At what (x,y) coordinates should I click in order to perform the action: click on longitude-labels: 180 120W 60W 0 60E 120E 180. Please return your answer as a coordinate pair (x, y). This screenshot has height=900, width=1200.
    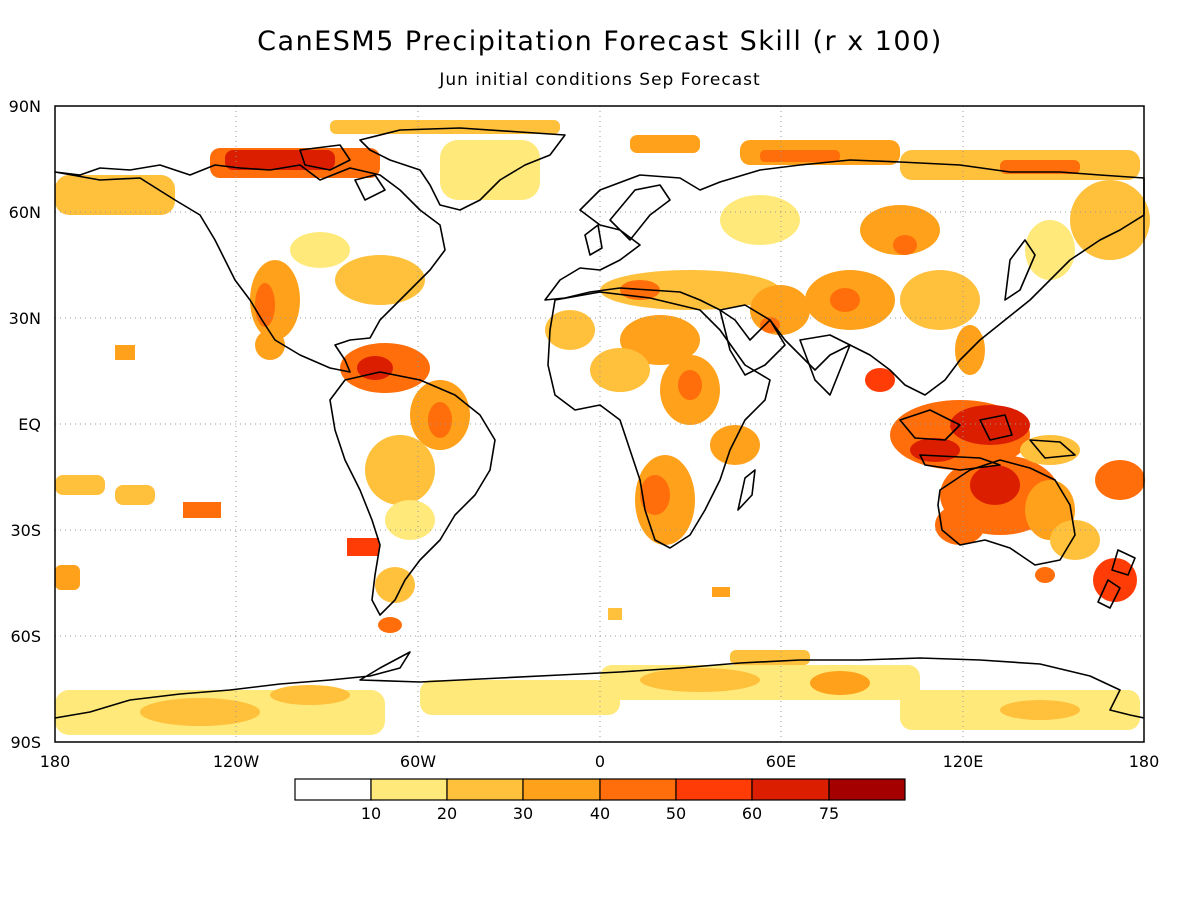
    Looking at the image, I should click on (600, 761).